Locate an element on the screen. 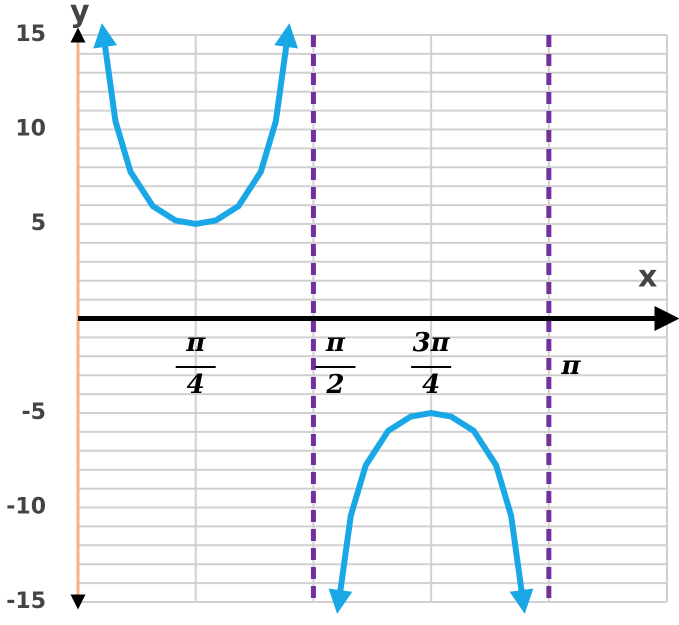  x-tick-label: π is located at coordinates (570, 366).